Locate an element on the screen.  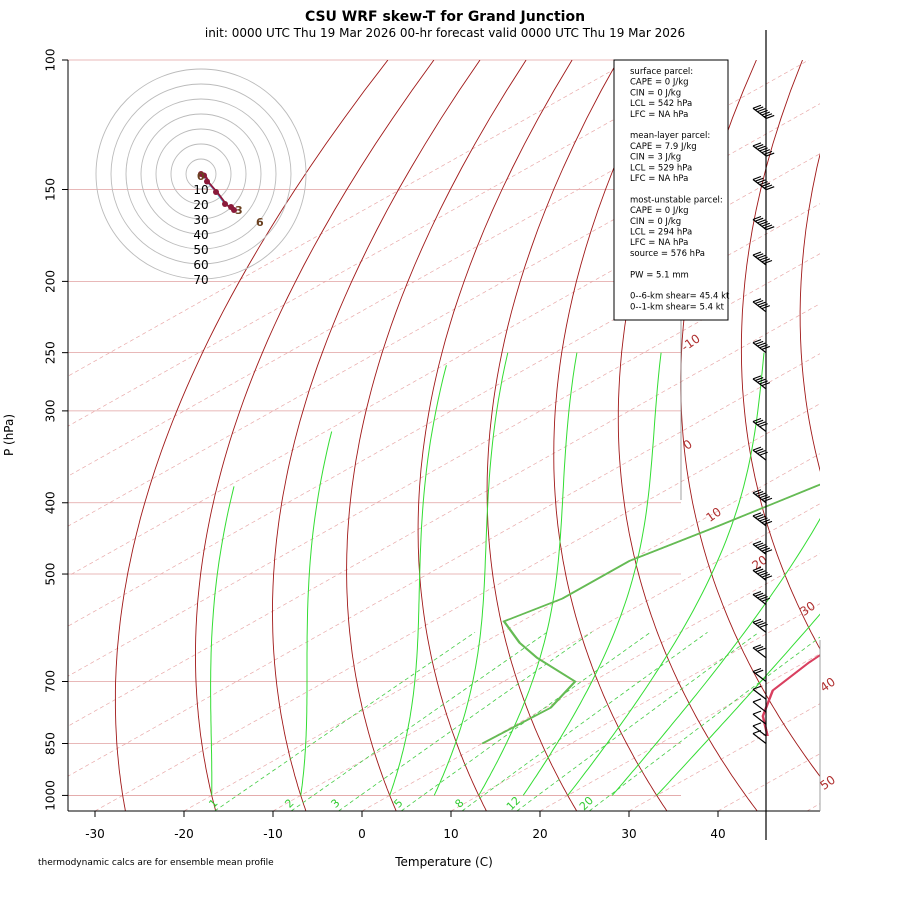
y-tick-label: 200 is located at coordinates (51, 281).